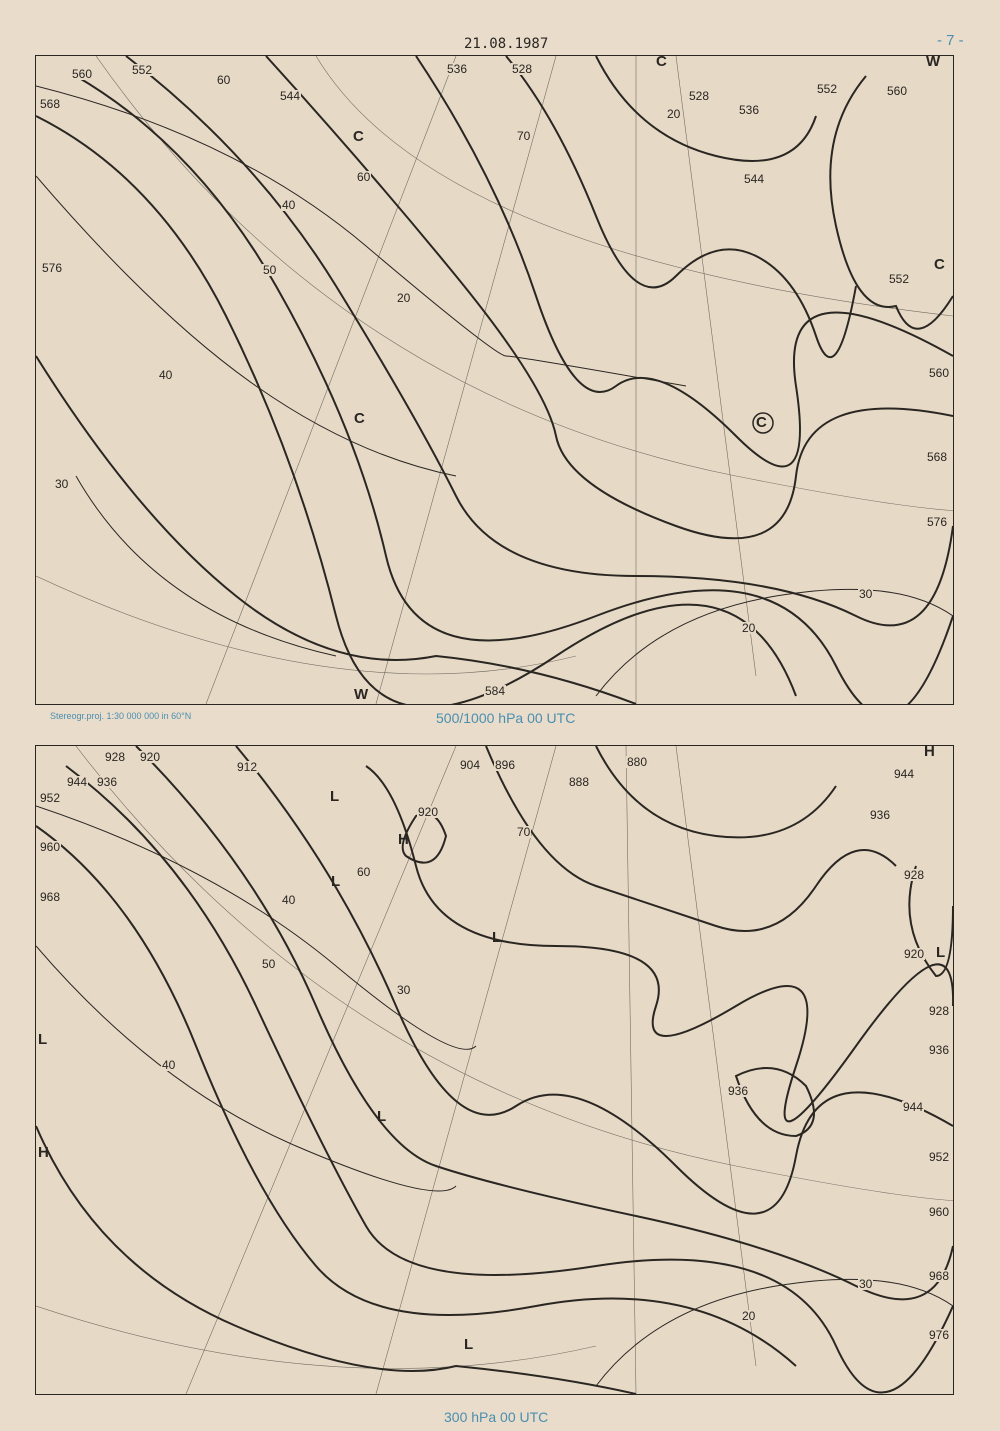  Describe the element at coordinates (579, 782) in the screenshot. I see `contour-label: 888` at that location.